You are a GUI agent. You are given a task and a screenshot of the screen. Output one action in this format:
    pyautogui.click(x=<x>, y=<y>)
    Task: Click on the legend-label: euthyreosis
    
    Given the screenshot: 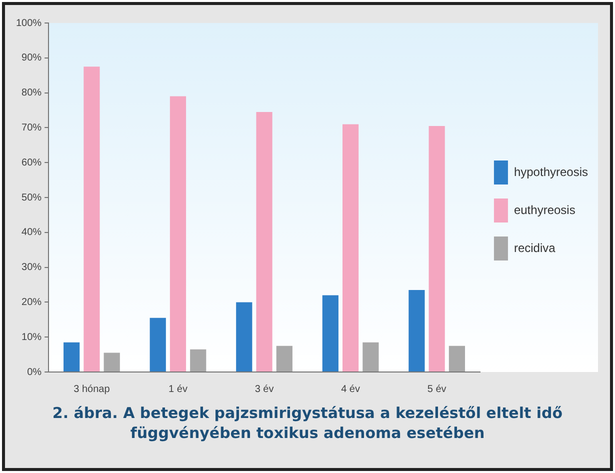 What is the action you would take?
    pyautogui.click(x=545, y=209)
    